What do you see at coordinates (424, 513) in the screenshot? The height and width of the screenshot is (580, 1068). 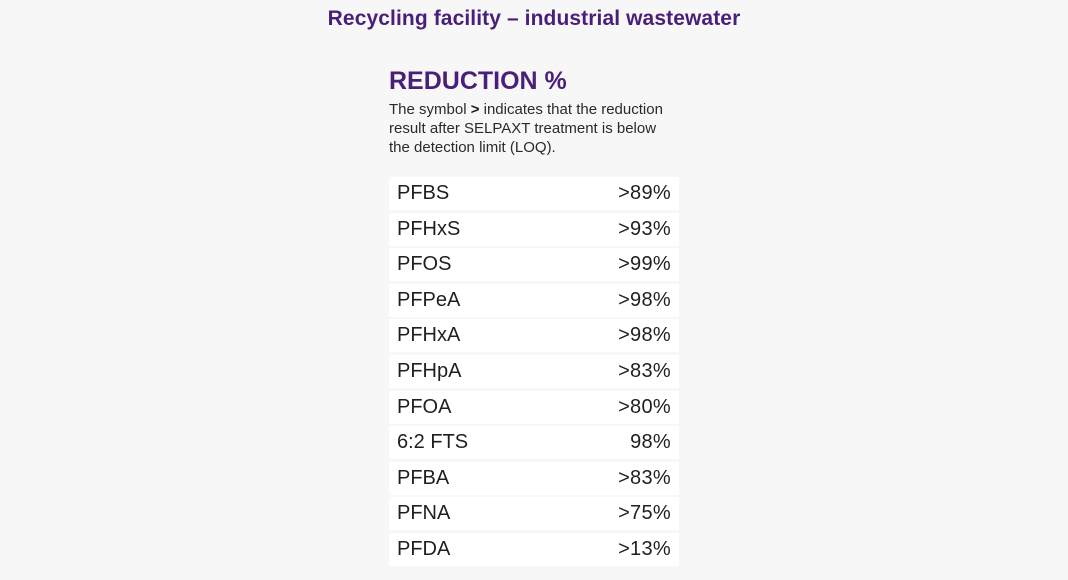 I see `row-name: PFNA` at bounding box center [424, 513].